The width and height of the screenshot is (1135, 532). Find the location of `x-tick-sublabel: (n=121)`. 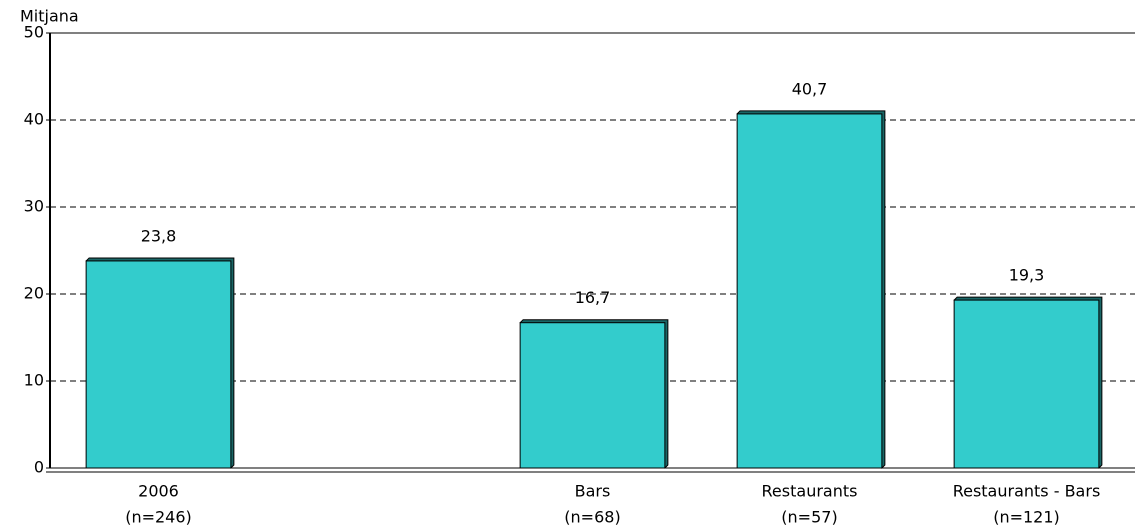

x-tick-sublabel: (n=121) is located at coordinates (1026, 517).